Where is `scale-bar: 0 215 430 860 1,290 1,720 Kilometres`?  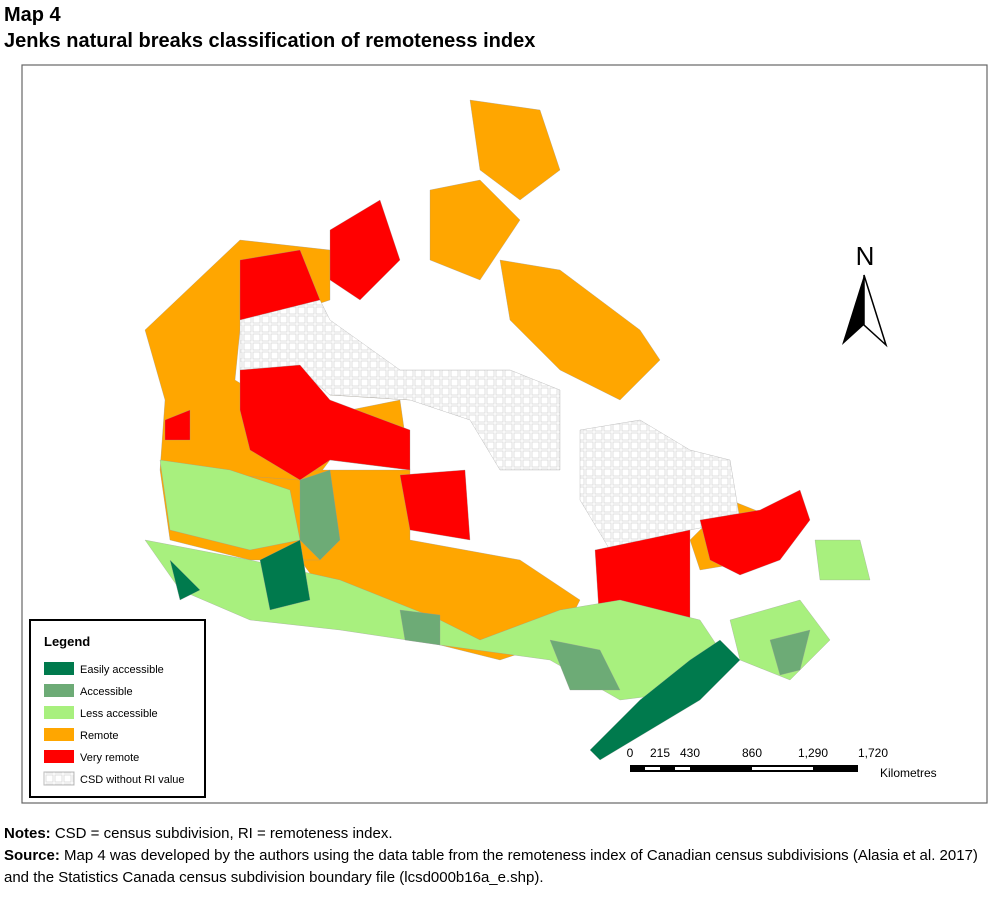
scale-bar: 0 215 430 860 1,290 1,720 Kilometres is located at coordinates (782, 763).